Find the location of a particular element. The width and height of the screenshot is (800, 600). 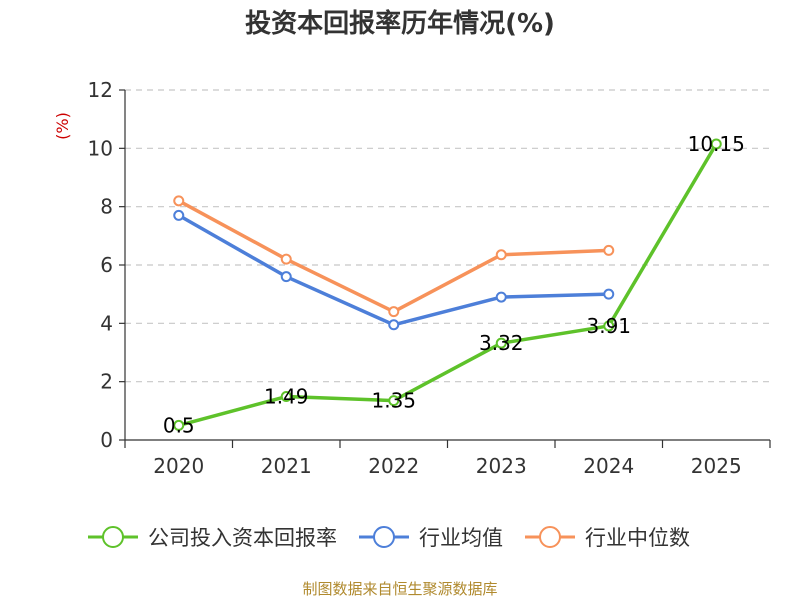

legend-item: 行业中位数 is located at coordinates (607, 538).